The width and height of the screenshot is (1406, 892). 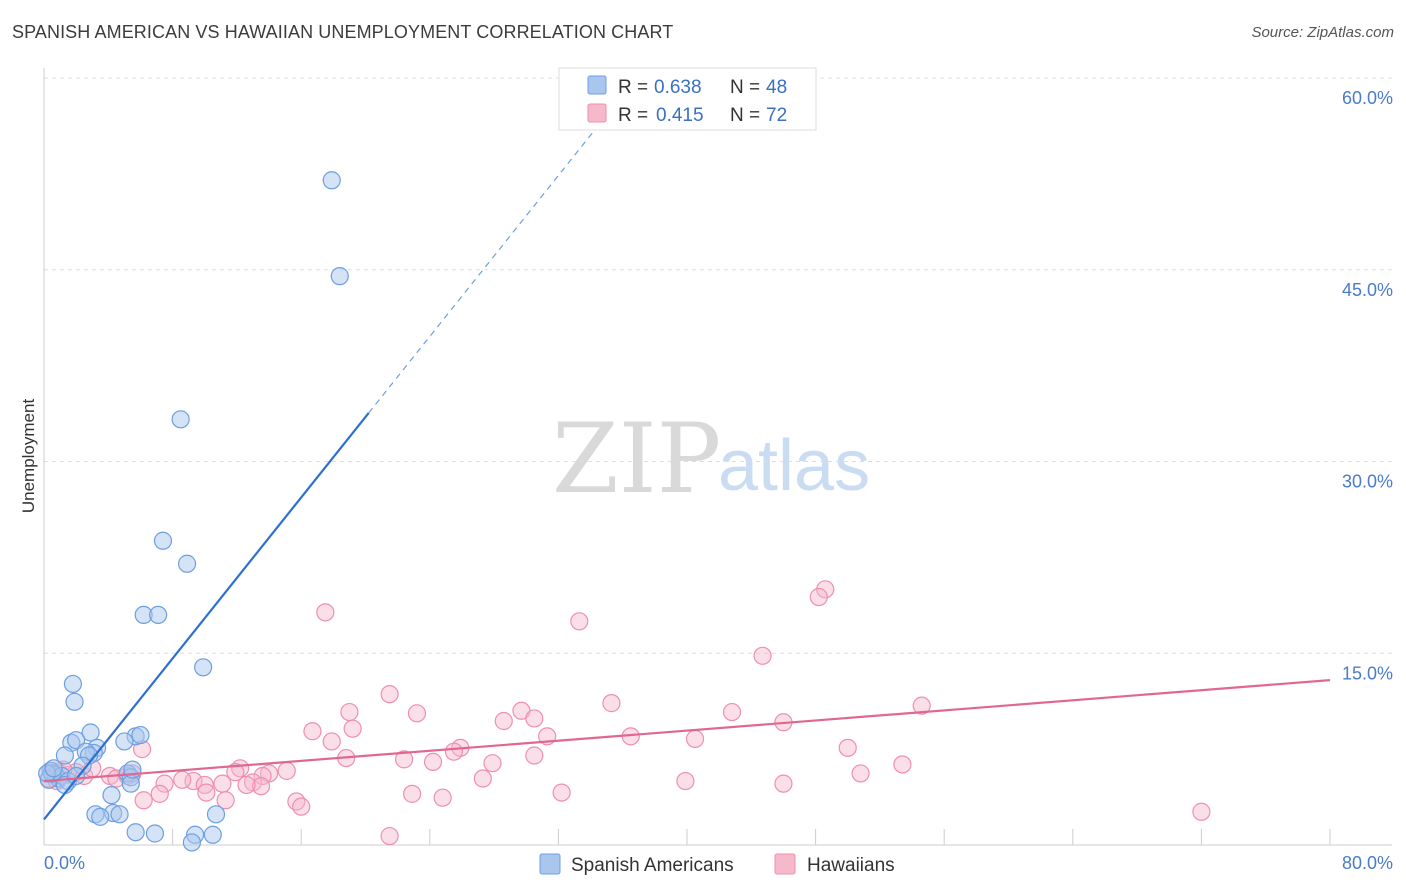 I want to click on x-tick-label-1: 80.0%, so click(x=1367, y=863).